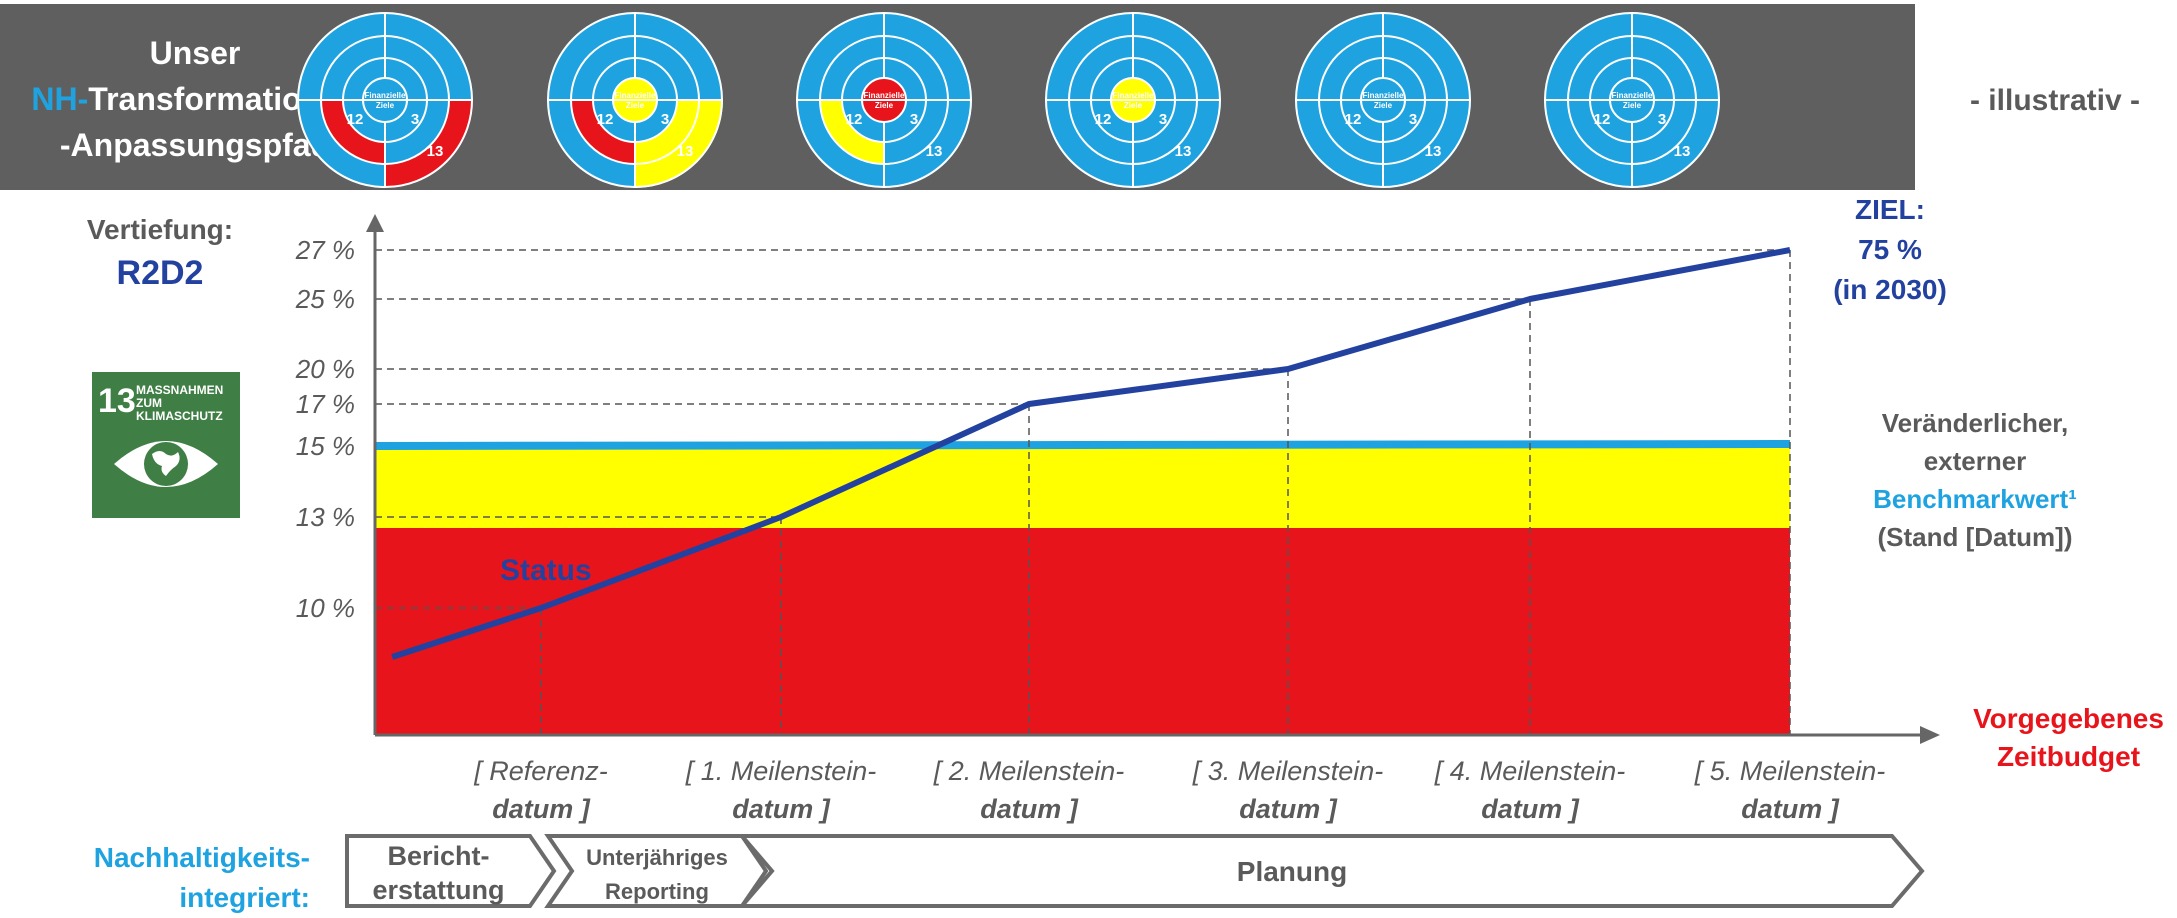  Describe the element at coordinates (1082, 445) in the screenshot. I see `benchmark-line` at that location.